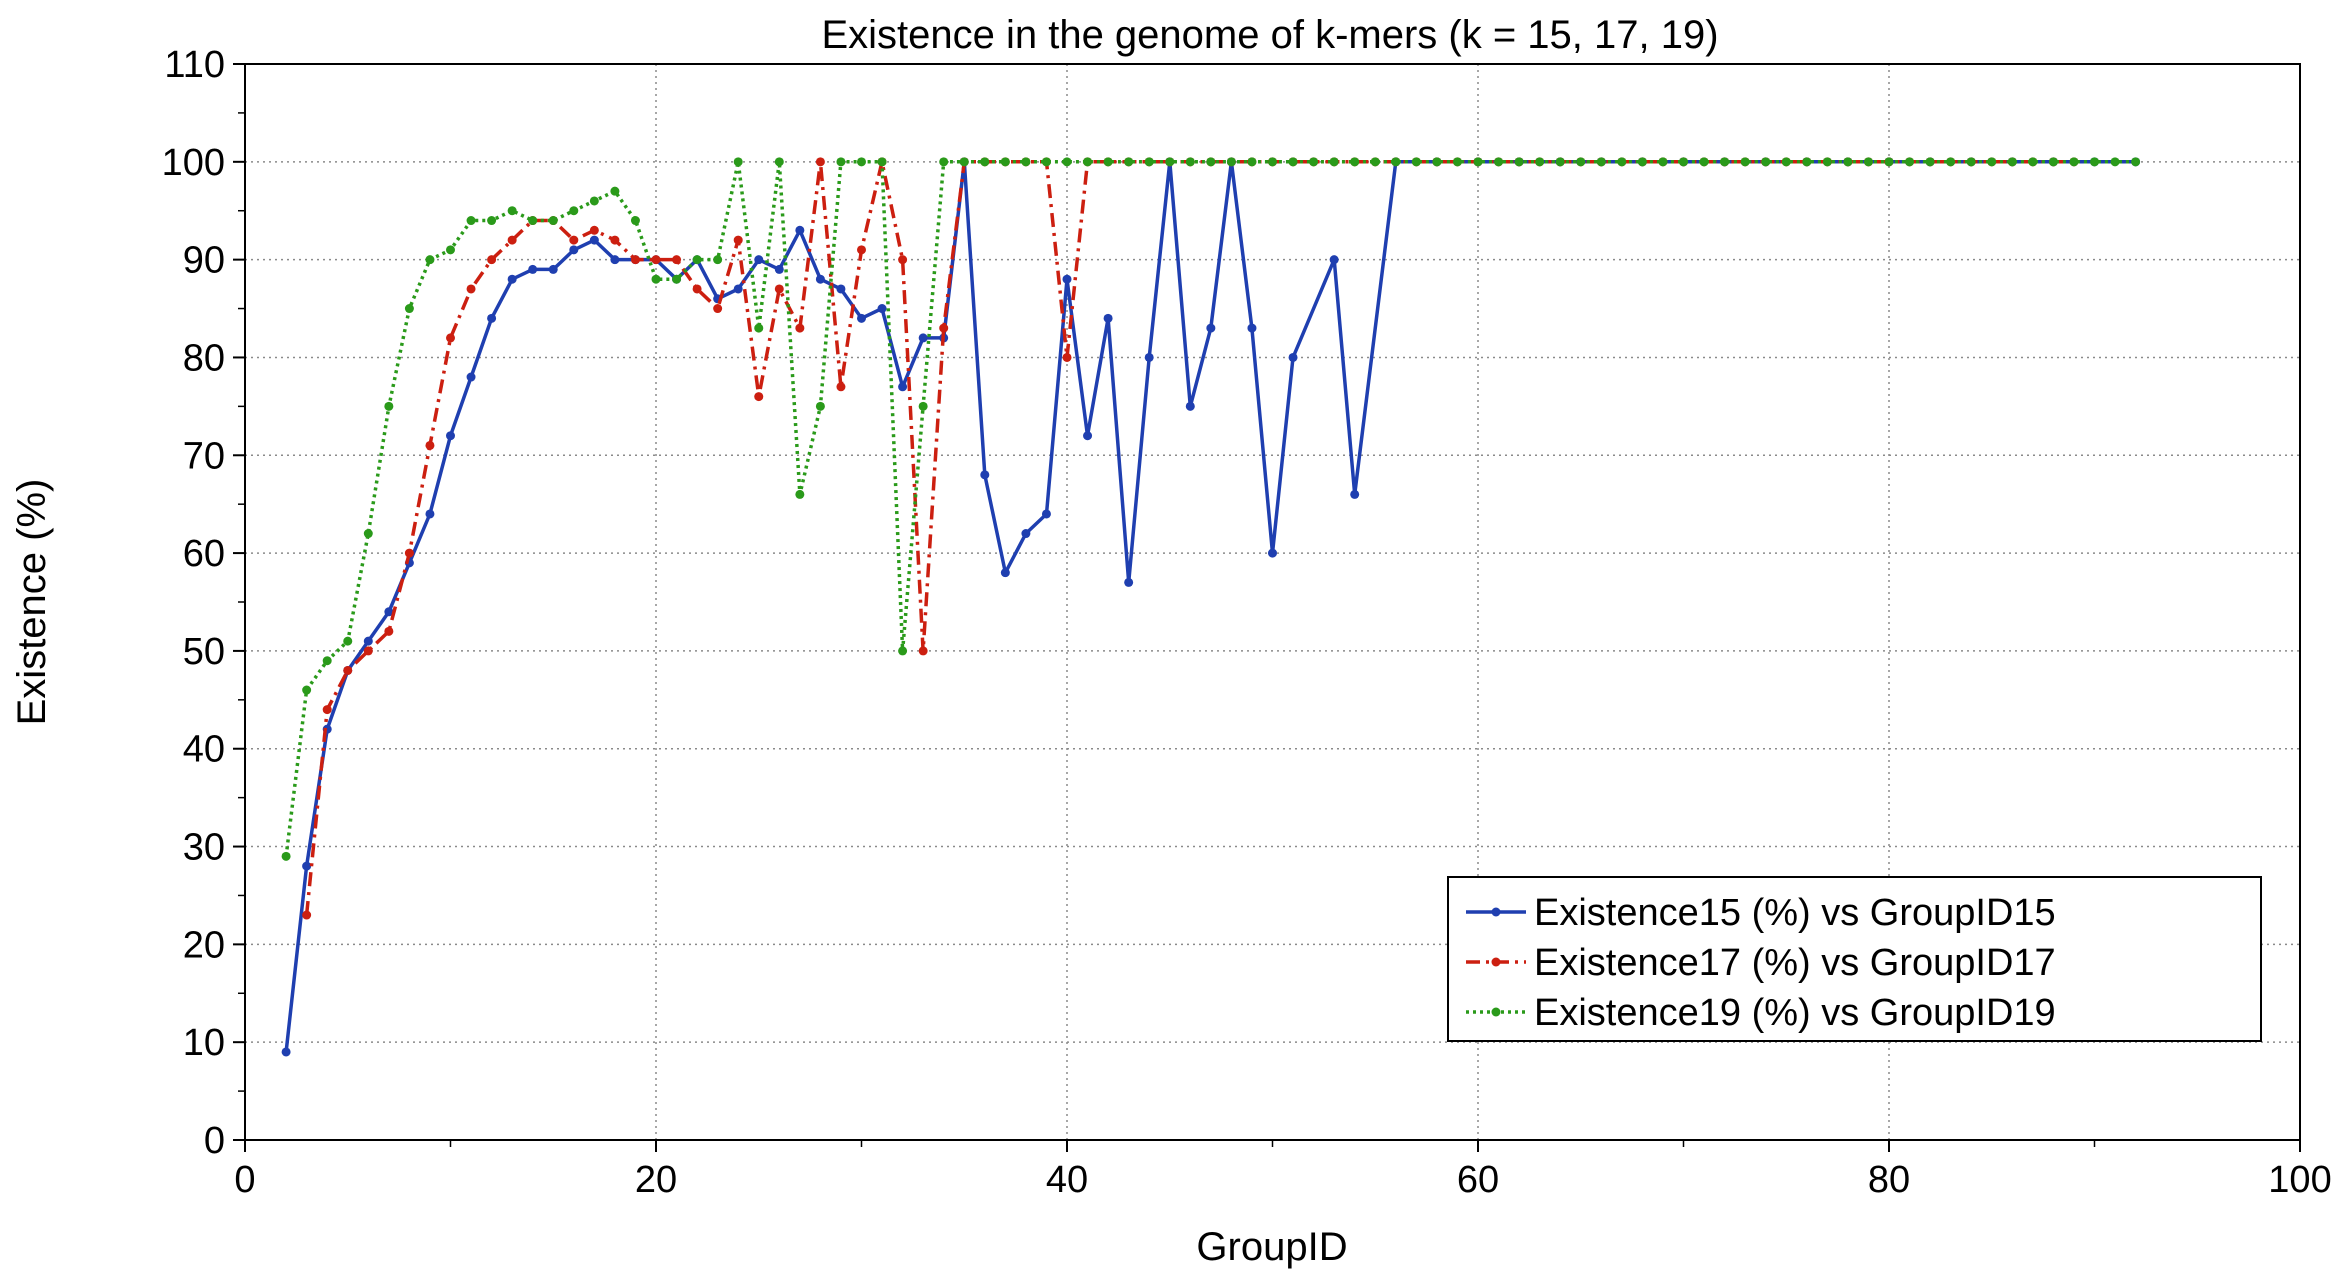 The height and width of the screenshot is (1278, 2344). Describe the element at coordinates (204, 848) in the screenshot. I see `y-tick-label: 30` at that location.